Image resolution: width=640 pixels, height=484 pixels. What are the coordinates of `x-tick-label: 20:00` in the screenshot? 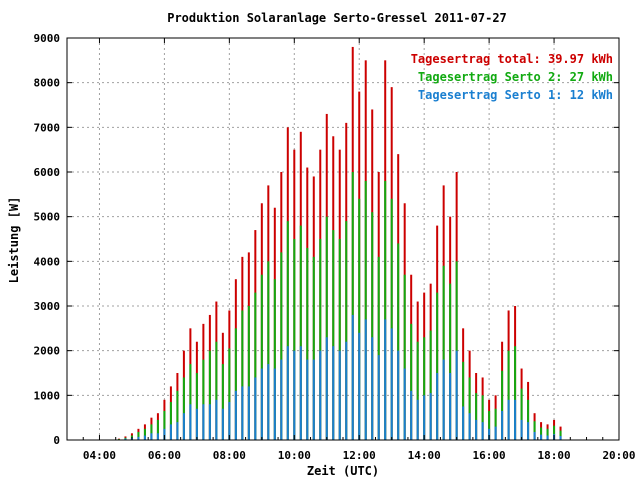 It's located at (618, 455).